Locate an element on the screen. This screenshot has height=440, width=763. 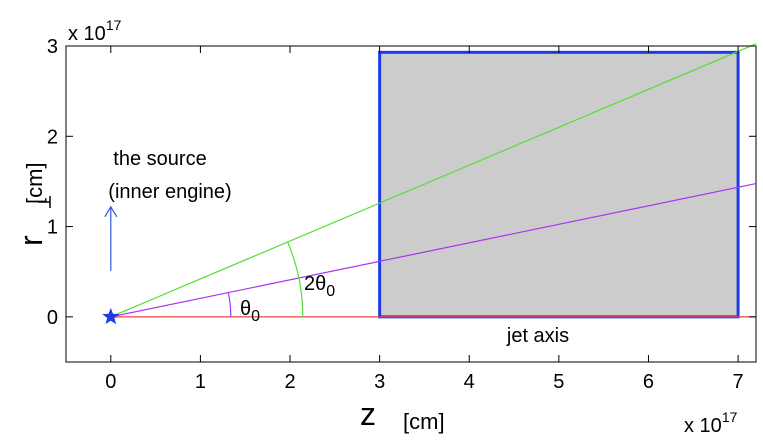
source-label-line1: the source is located at coordinates (159, 159).